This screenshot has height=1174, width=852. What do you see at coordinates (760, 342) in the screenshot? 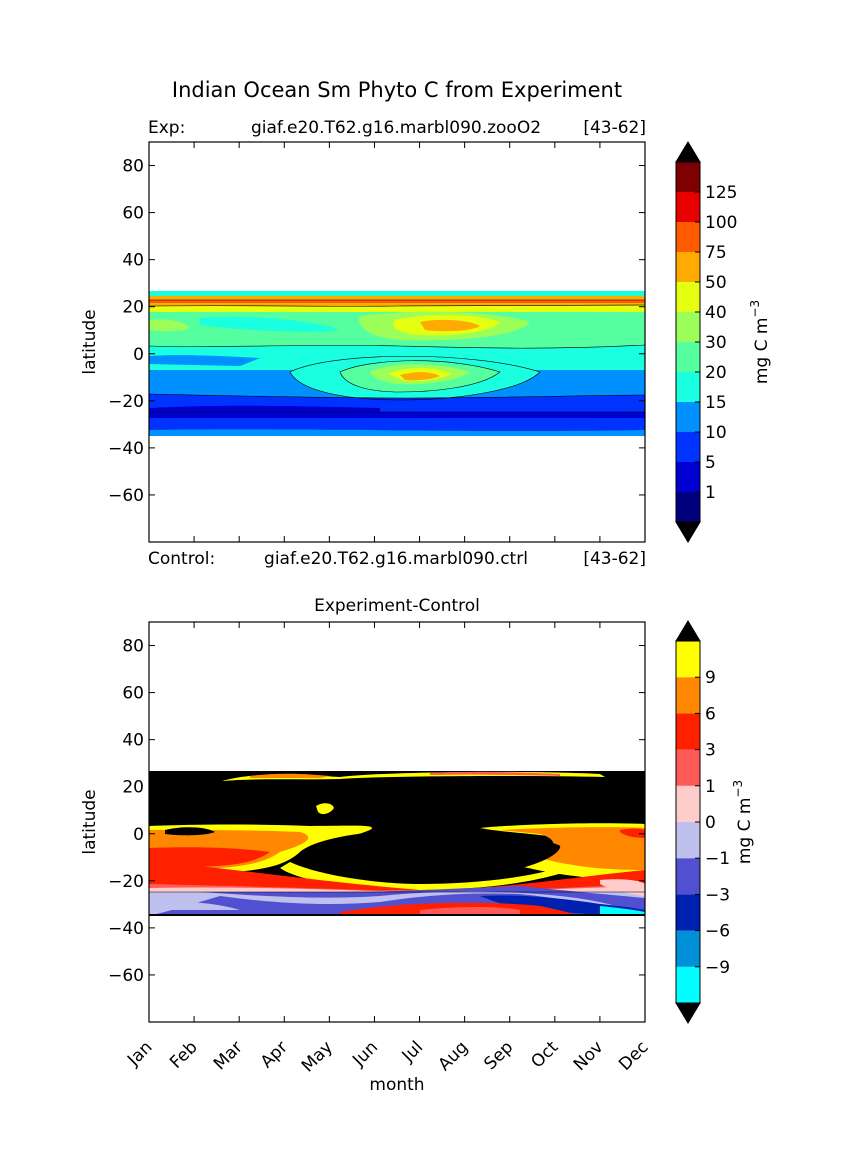
I see `experiment-colorbar-label: mg C m−3` at bounding box center [760, 342].